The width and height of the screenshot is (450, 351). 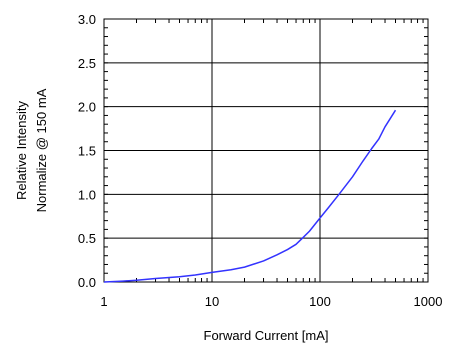 I want to click on y-axis-title-line2: Normalize @ 150 mA, so click(x=41, y=150).